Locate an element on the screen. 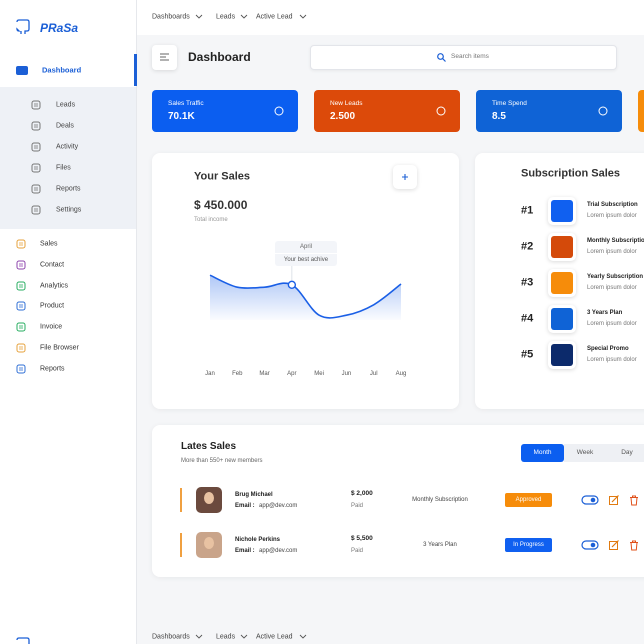 This screenshot has height=644, width=644. status-badge: Approved is located at coordinates (528, 500).